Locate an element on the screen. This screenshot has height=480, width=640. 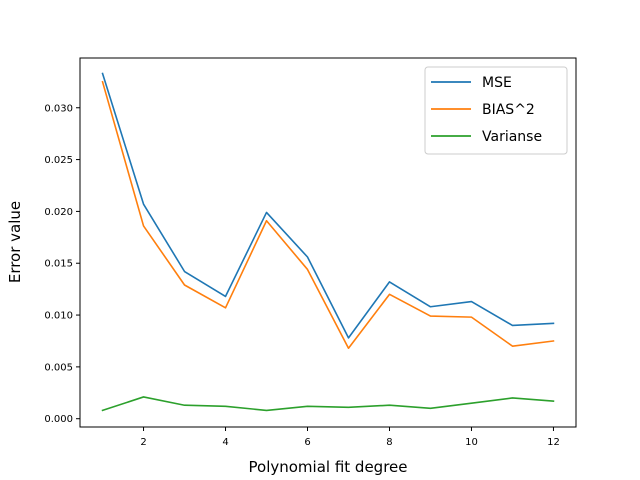
legend-box is located at coordinates (496, 110).